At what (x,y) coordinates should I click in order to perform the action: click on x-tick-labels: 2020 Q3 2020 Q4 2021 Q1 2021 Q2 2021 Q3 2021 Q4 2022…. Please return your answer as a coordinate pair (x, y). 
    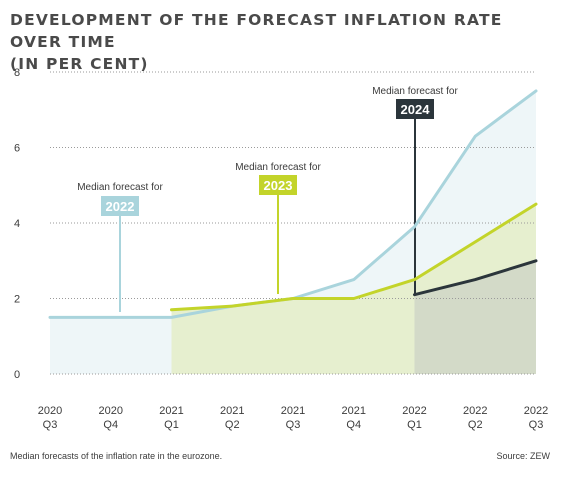
    Looking at the image, I should click on (293, 418).